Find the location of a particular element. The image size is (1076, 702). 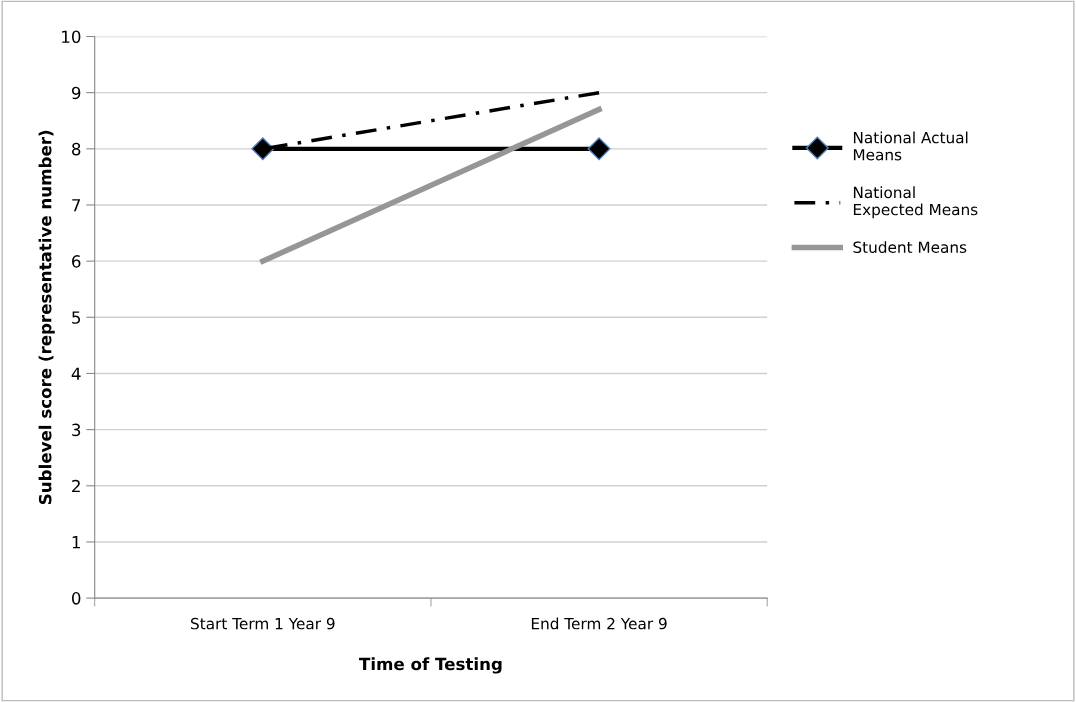

y-tick-label: 0 is located at coordinates (76, 598).